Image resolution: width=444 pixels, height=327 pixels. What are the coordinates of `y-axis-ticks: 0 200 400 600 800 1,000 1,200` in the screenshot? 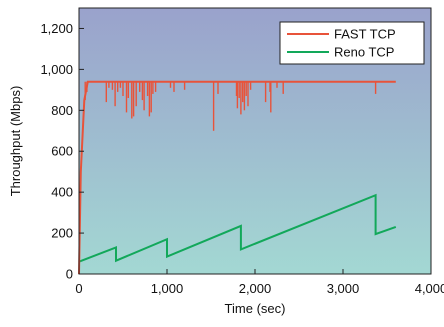 It's located at (62, 151).